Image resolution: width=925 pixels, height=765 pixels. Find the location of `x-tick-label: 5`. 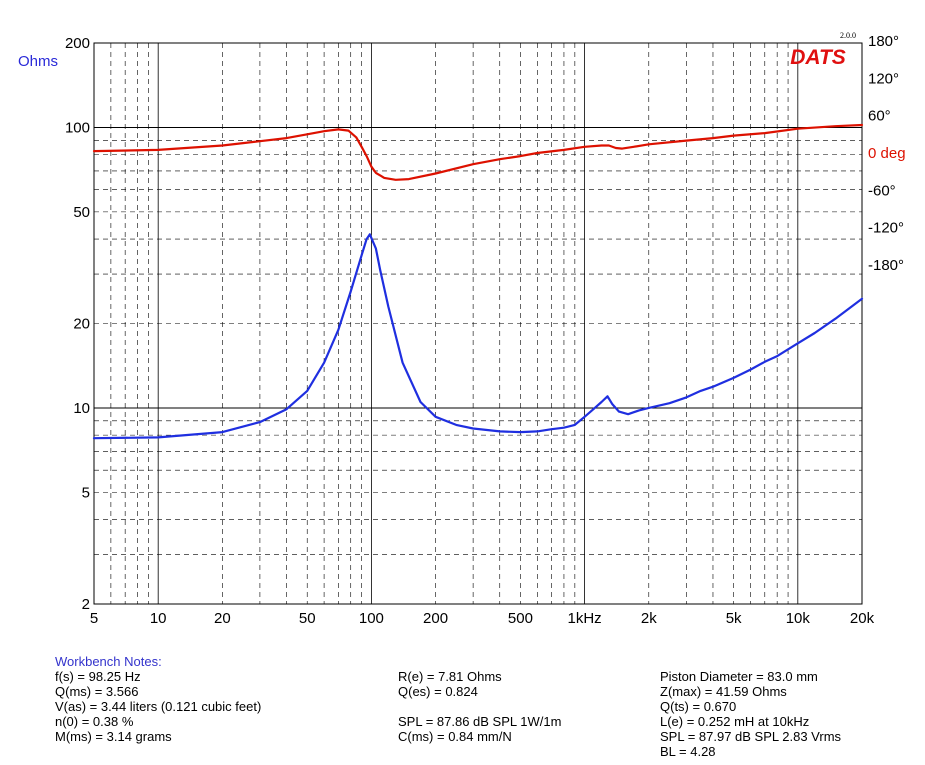

x-tick-label: 5 is located at coordinates (94, 618).